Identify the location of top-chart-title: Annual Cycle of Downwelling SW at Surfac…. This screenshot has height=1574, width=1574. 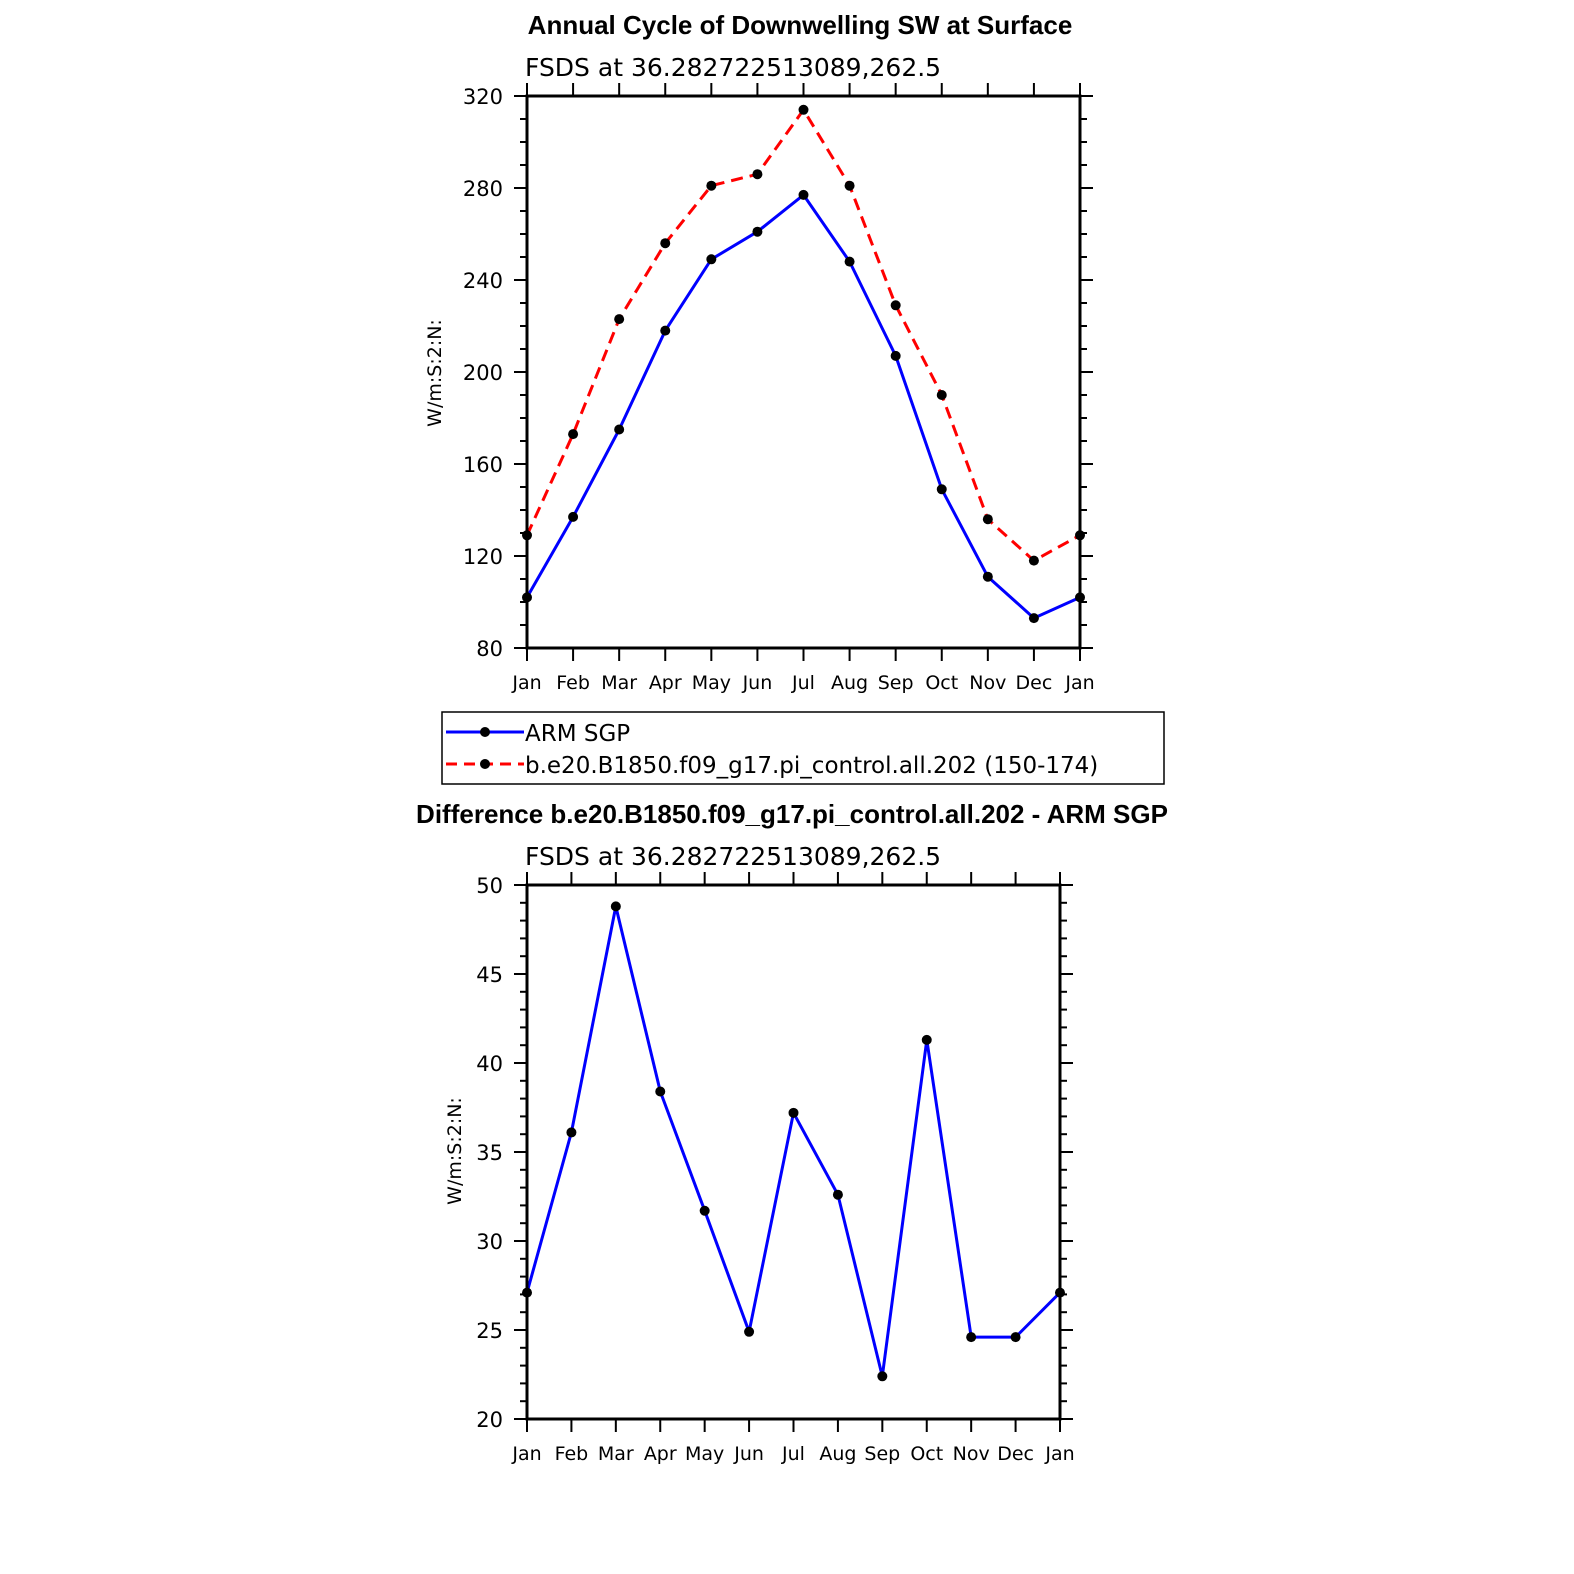
(800, 25).